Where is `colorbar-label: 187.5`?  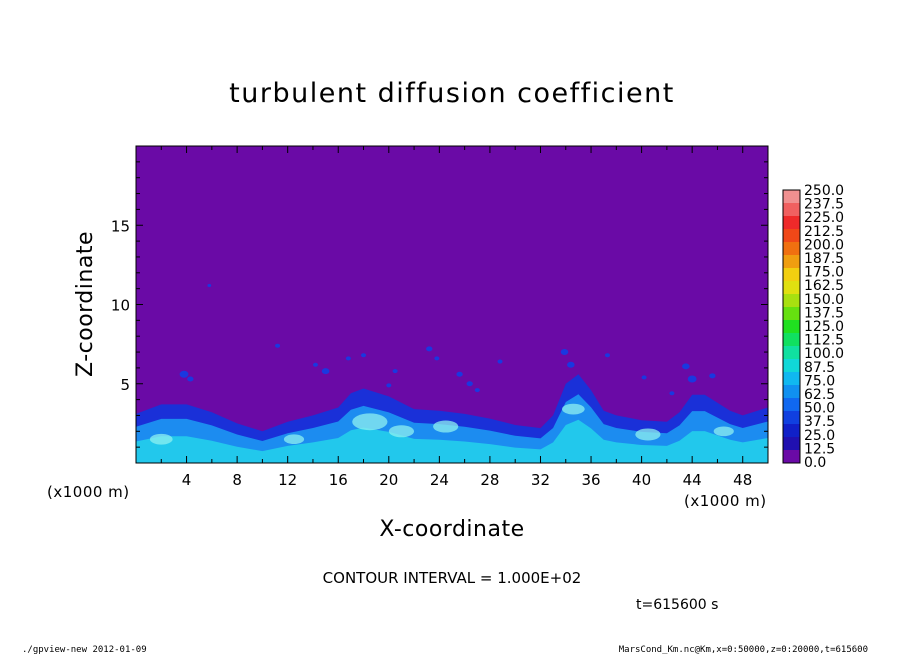 colorbar-label: 187.5 is located at coordinates (824, 259).